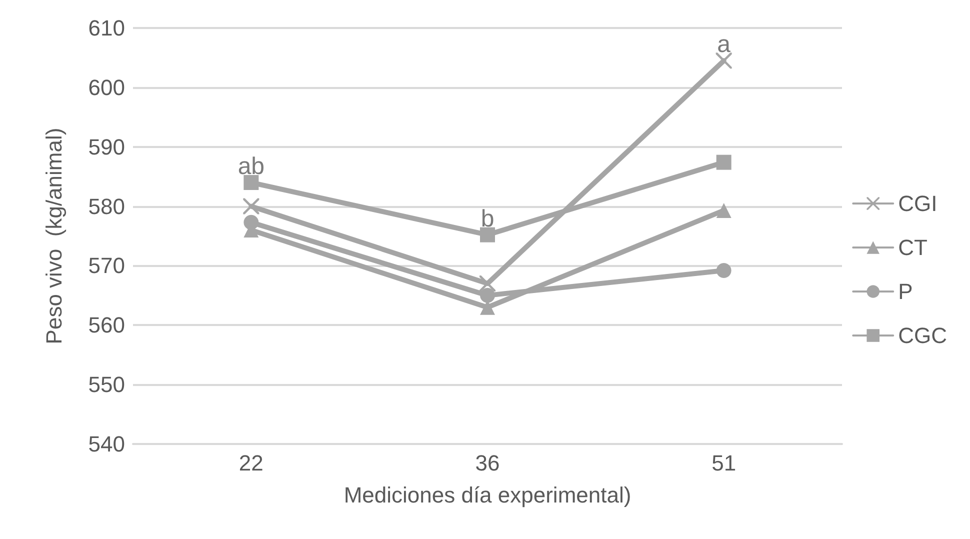 The image size is (970, 539). What do you see at coordinates (488, 495) in the screenshot?
I see `x-axis-title: Mediciones día experimental)` at bounding box center [488, 495].